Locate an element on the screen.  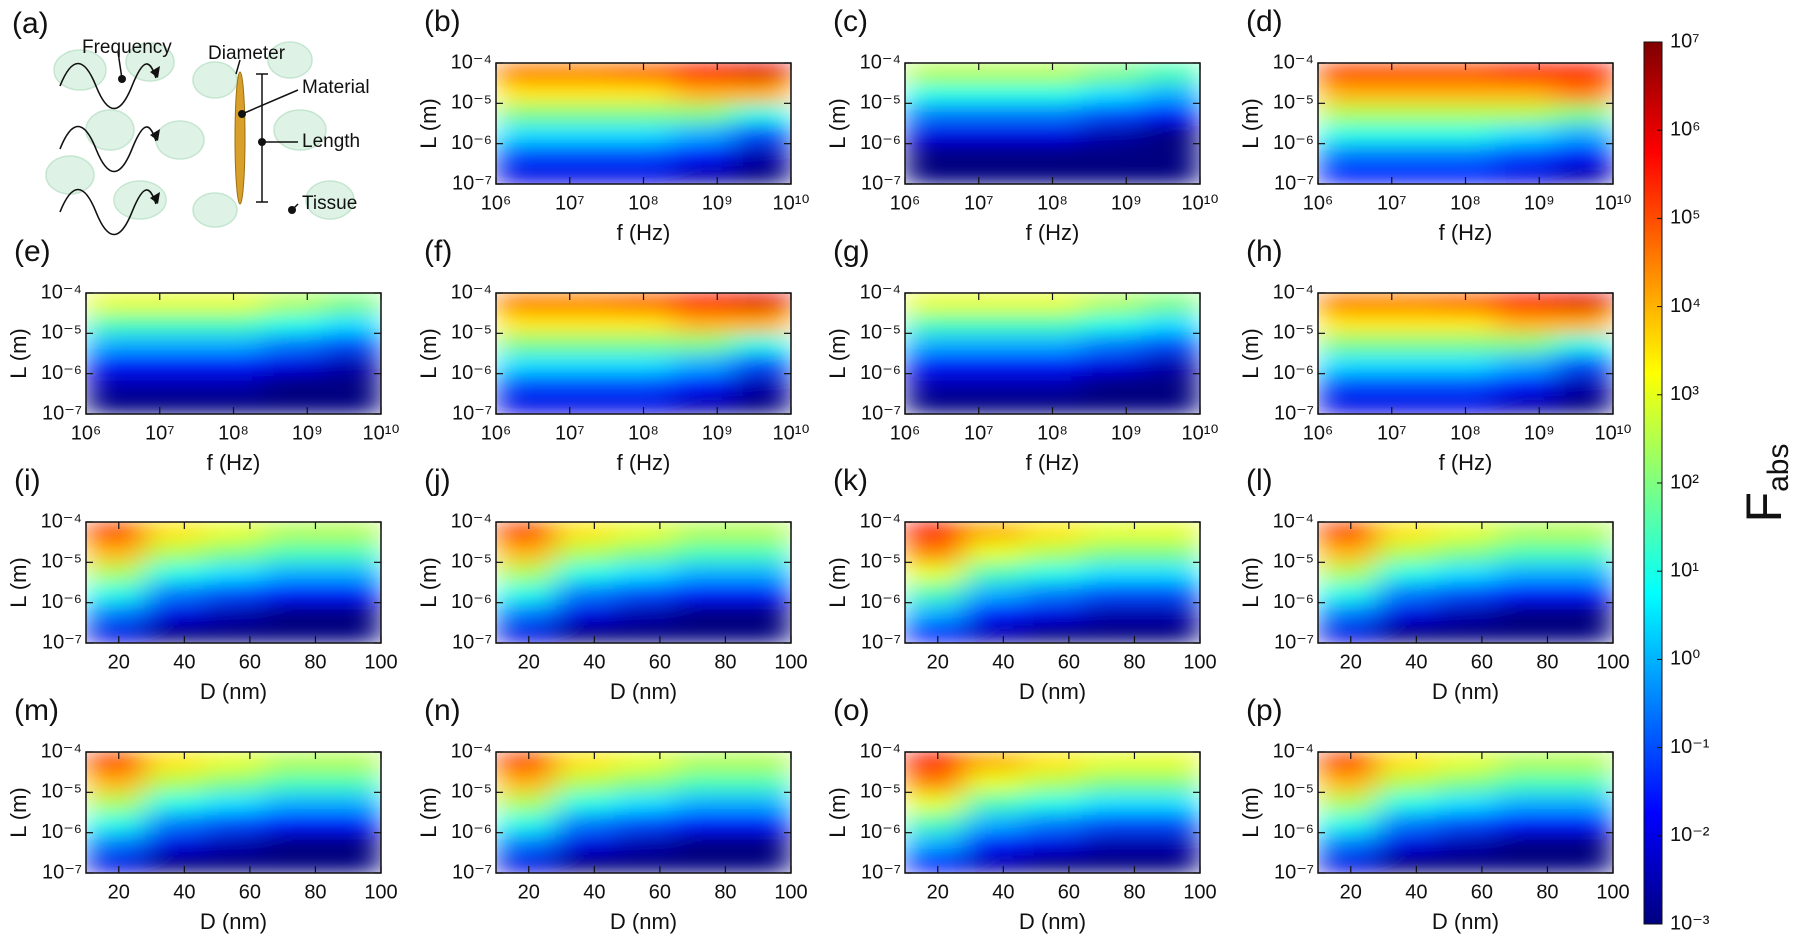
x-axis-label: D (nm) is located at coordinates (1052, 691).